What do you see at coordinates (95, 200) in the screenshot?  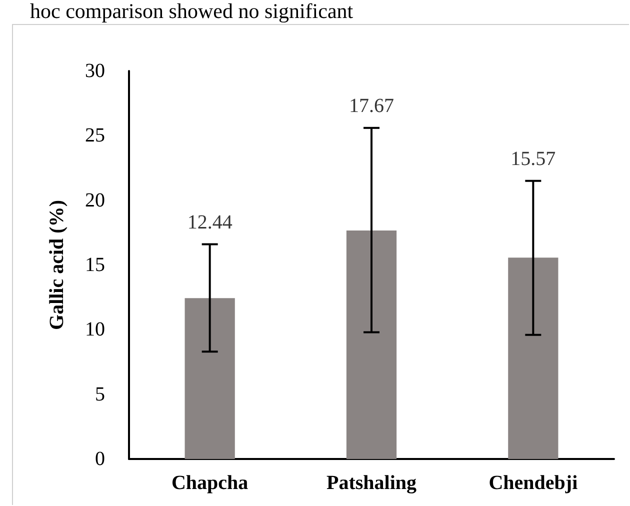 I see `y-tick-label: 20` at bounding box center [95, 200].